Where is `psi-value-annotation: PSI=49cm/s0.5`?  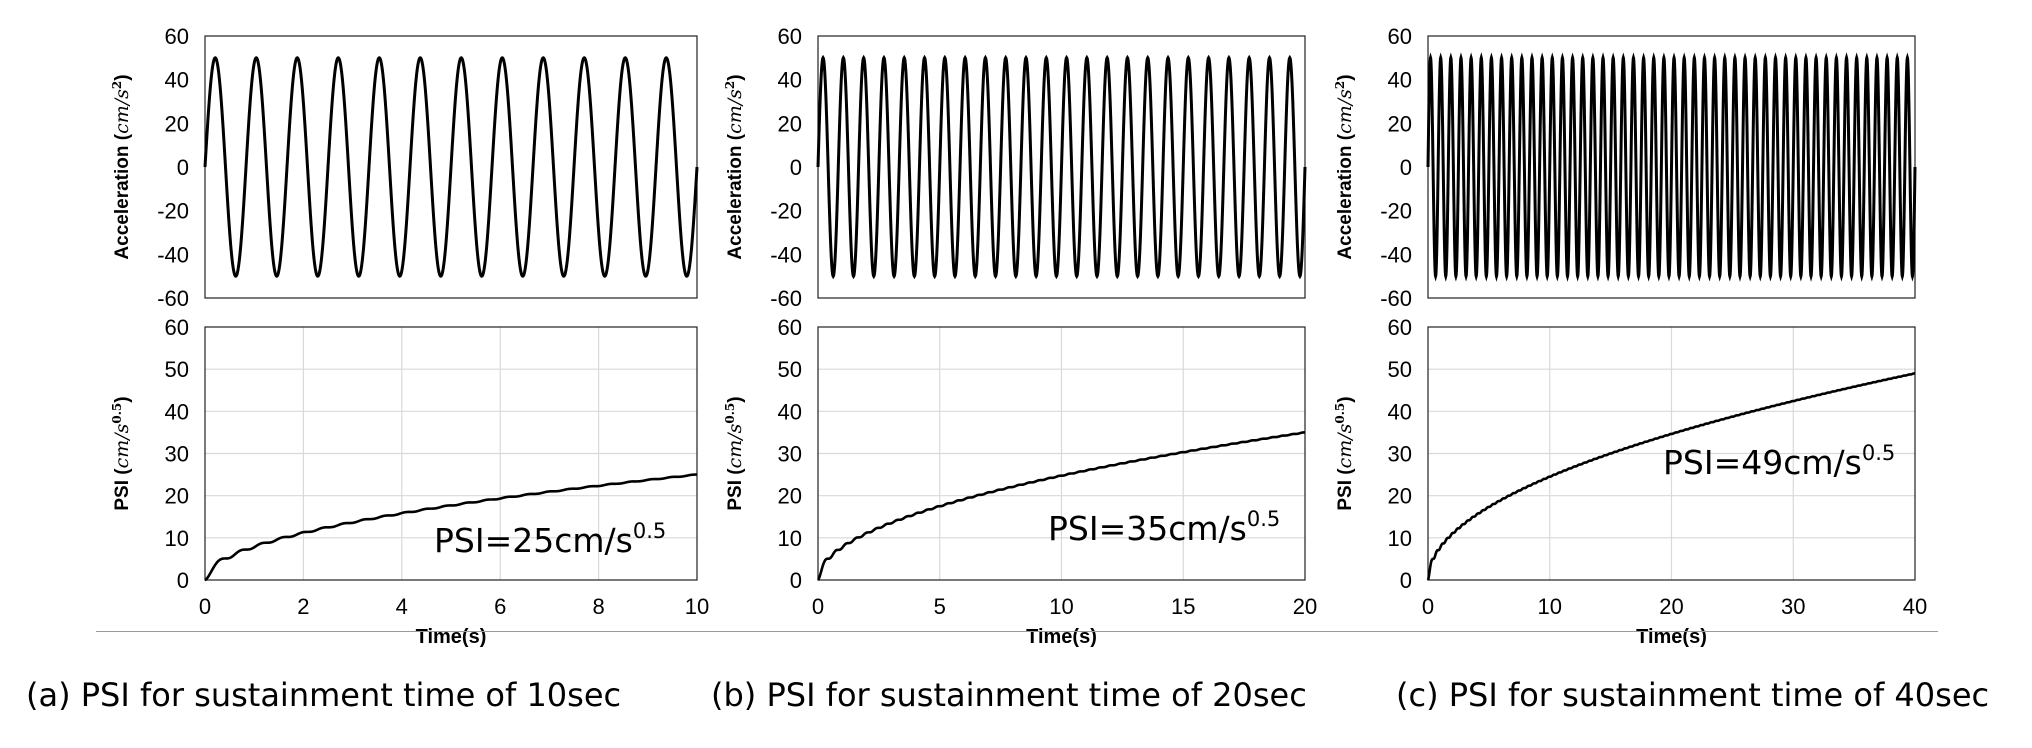
psi-value-annotation: PSI=49cm/s0.5 is located at coordinates (1779, 461).